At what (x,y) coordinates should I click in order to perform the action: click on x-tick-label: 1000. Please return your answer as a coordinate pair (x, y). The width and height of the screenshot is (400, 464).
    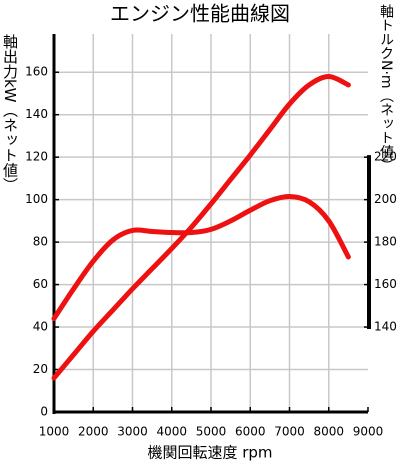
    Looking at the image, I should click on (54, 432).